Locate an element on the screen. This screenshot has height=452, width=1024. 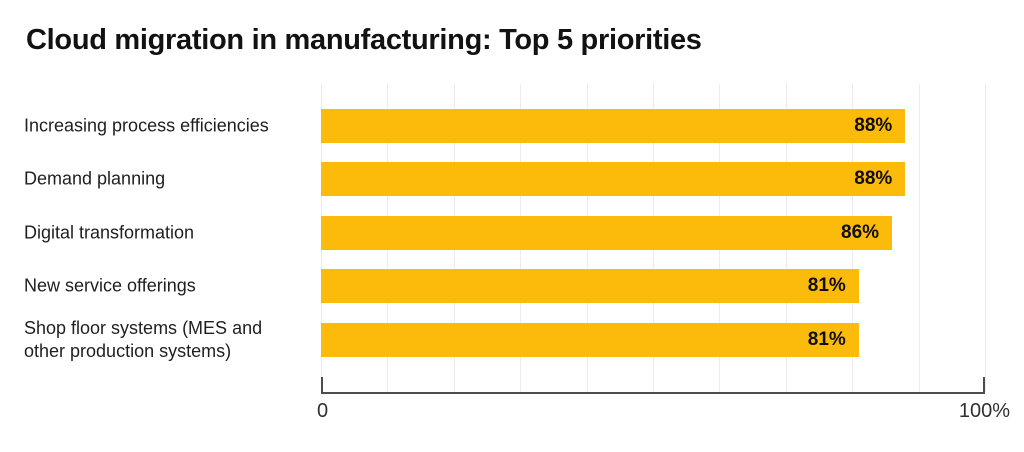
x-tick-label-zero: 0 is located at coordinates (323, 411).